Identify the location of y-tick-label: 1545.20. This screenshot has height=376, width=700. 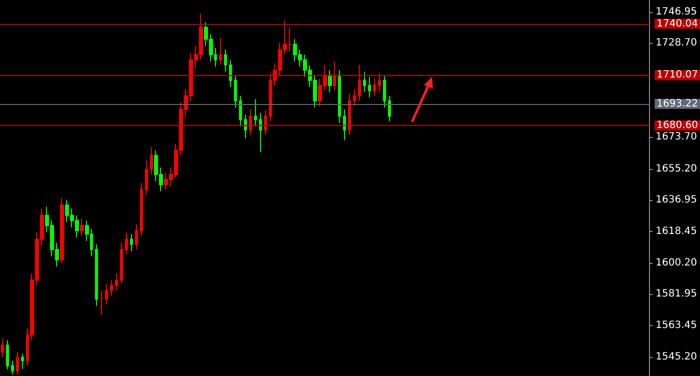
(677, 356).